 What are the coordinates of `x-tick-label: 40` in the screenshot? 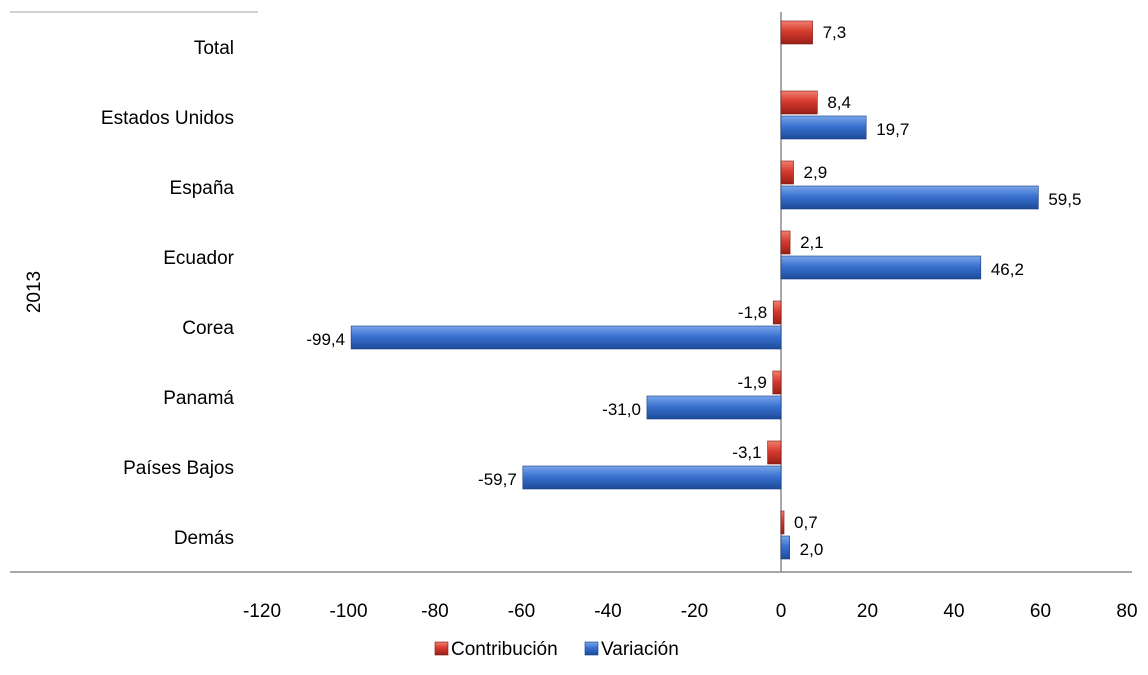 It's located at (953, 611).